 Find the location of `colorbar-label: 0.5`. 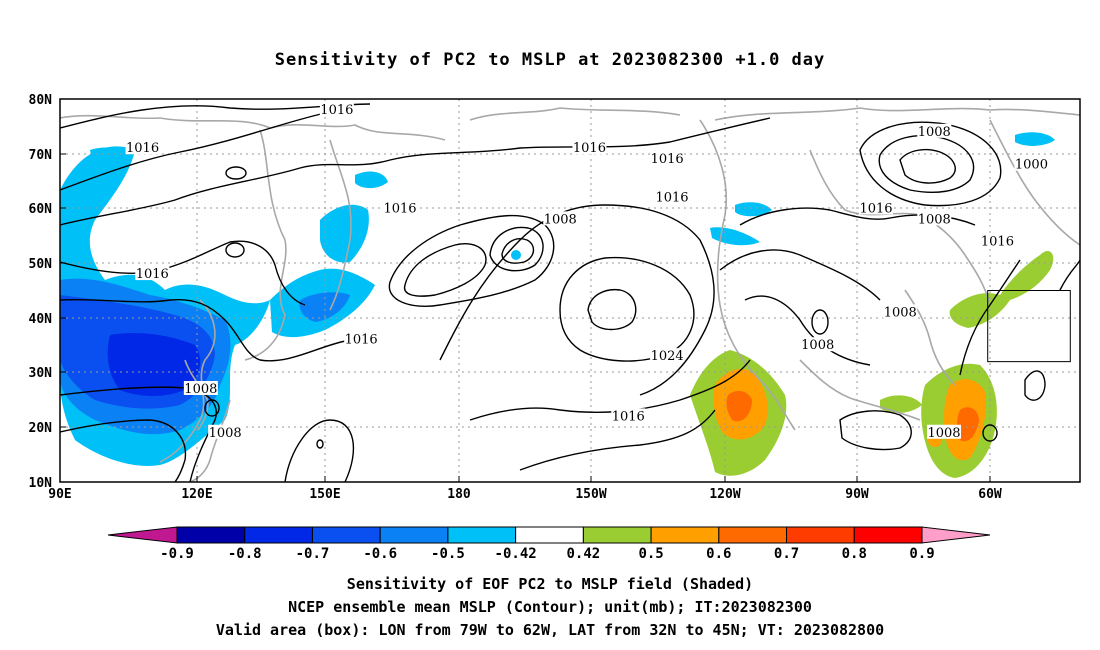

colorbar-label: 0.5 is located at coordinates (650, 554).